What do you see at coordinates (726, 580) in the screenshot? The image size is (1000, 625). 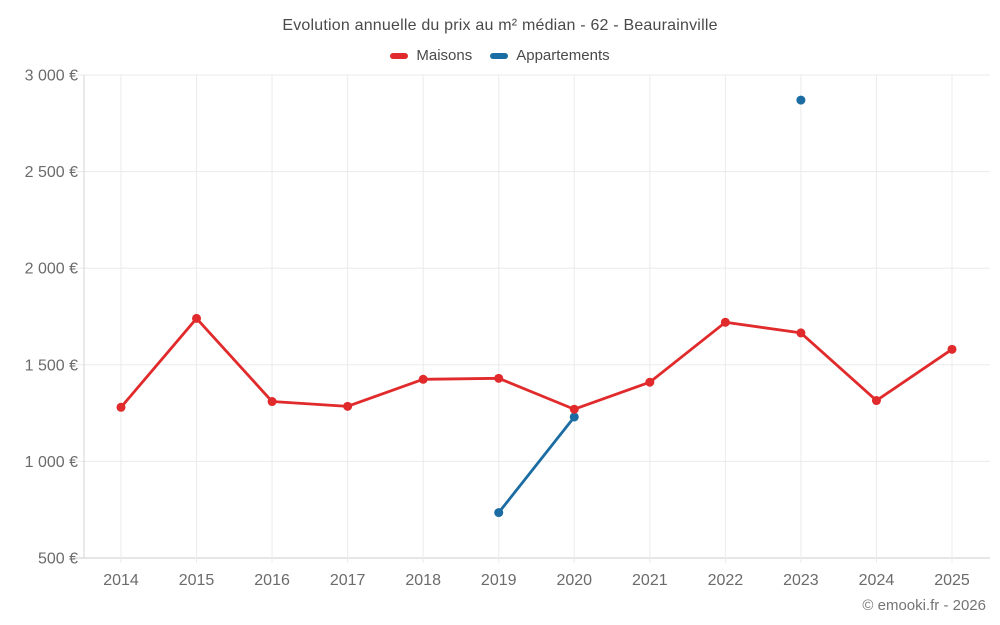 I see `x-tick-label: 2022` at bounding box center [726, 580].